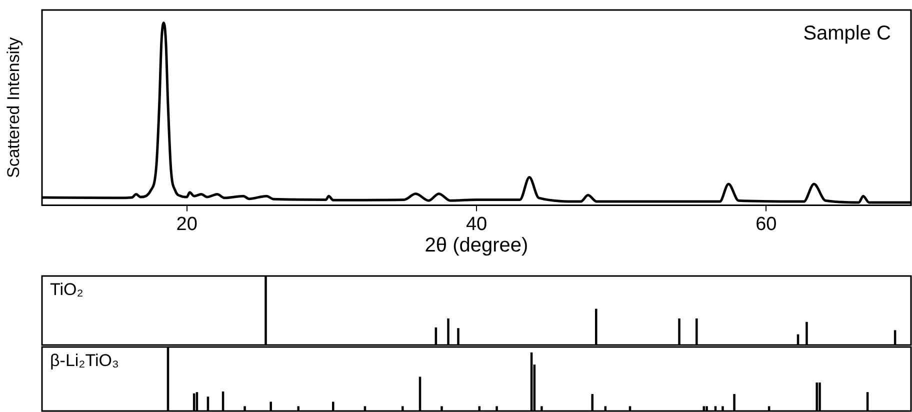 The height and width of the screenshot is (412, 912). I want to click on annotation: β-Li₂TiO₃, so click(84, 360).